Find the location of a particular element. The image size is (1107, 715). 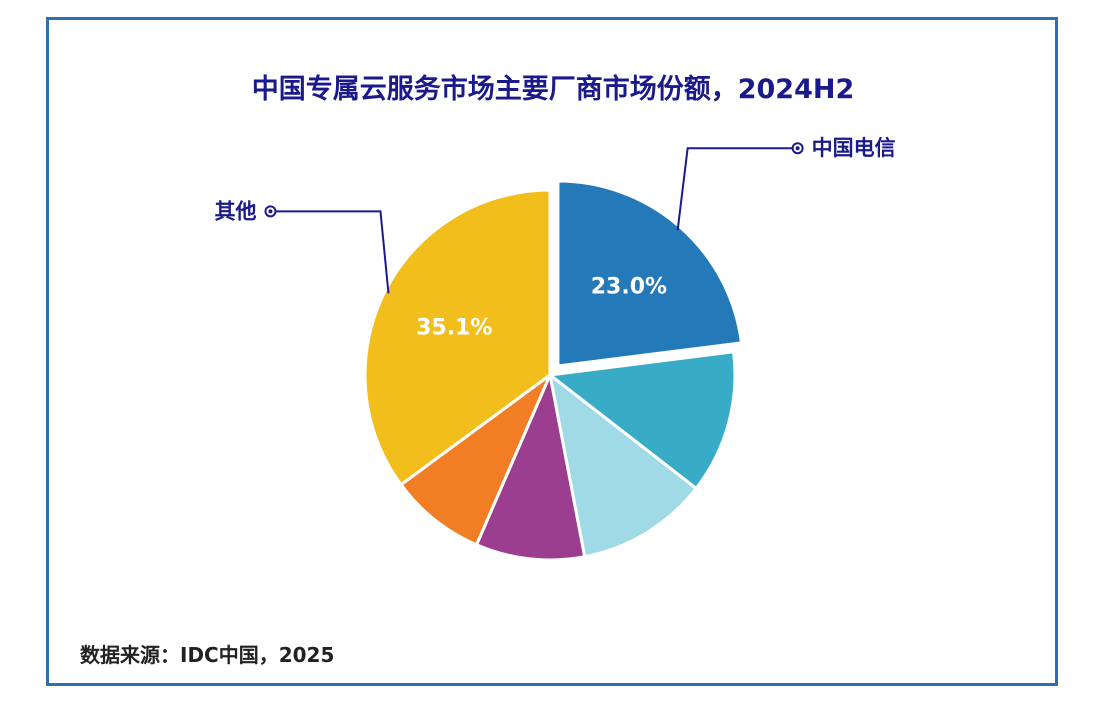

chart-title: 中国专属云服务市场主要厂商市场份额，2024H2 is located at coordinates (553, 89).